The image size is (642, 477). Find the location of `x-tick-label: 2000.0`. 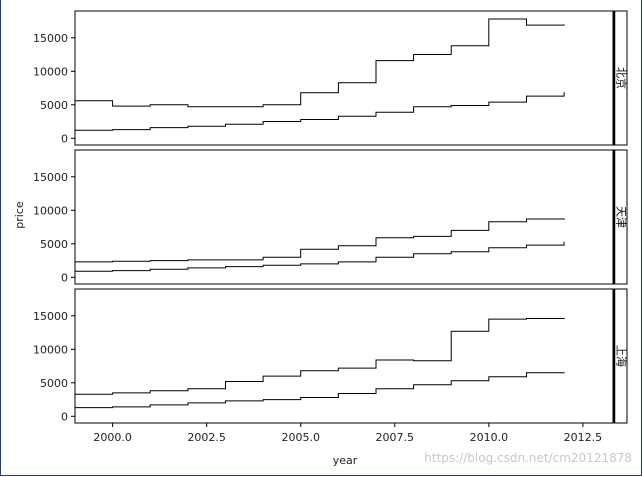

x-tick-label: 2000.0 is located at coordinates (112, 437).